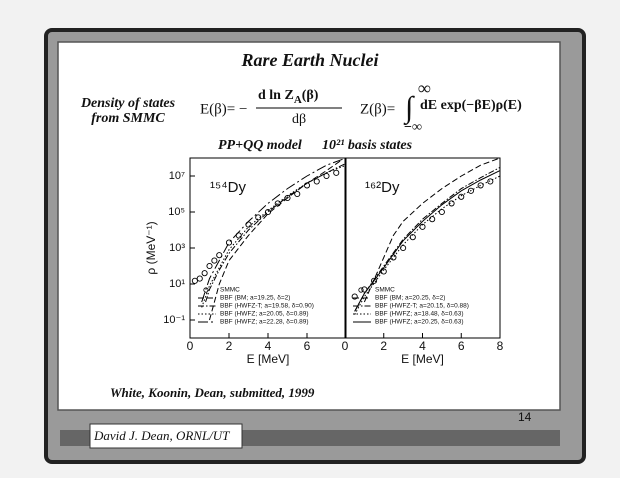  What do you see at coordinates (264, 314) in the screenshot?
I see `legend-label: BBF (HWFZ; a=20.05, δ=0.89)` at bounding box center [264, 314].